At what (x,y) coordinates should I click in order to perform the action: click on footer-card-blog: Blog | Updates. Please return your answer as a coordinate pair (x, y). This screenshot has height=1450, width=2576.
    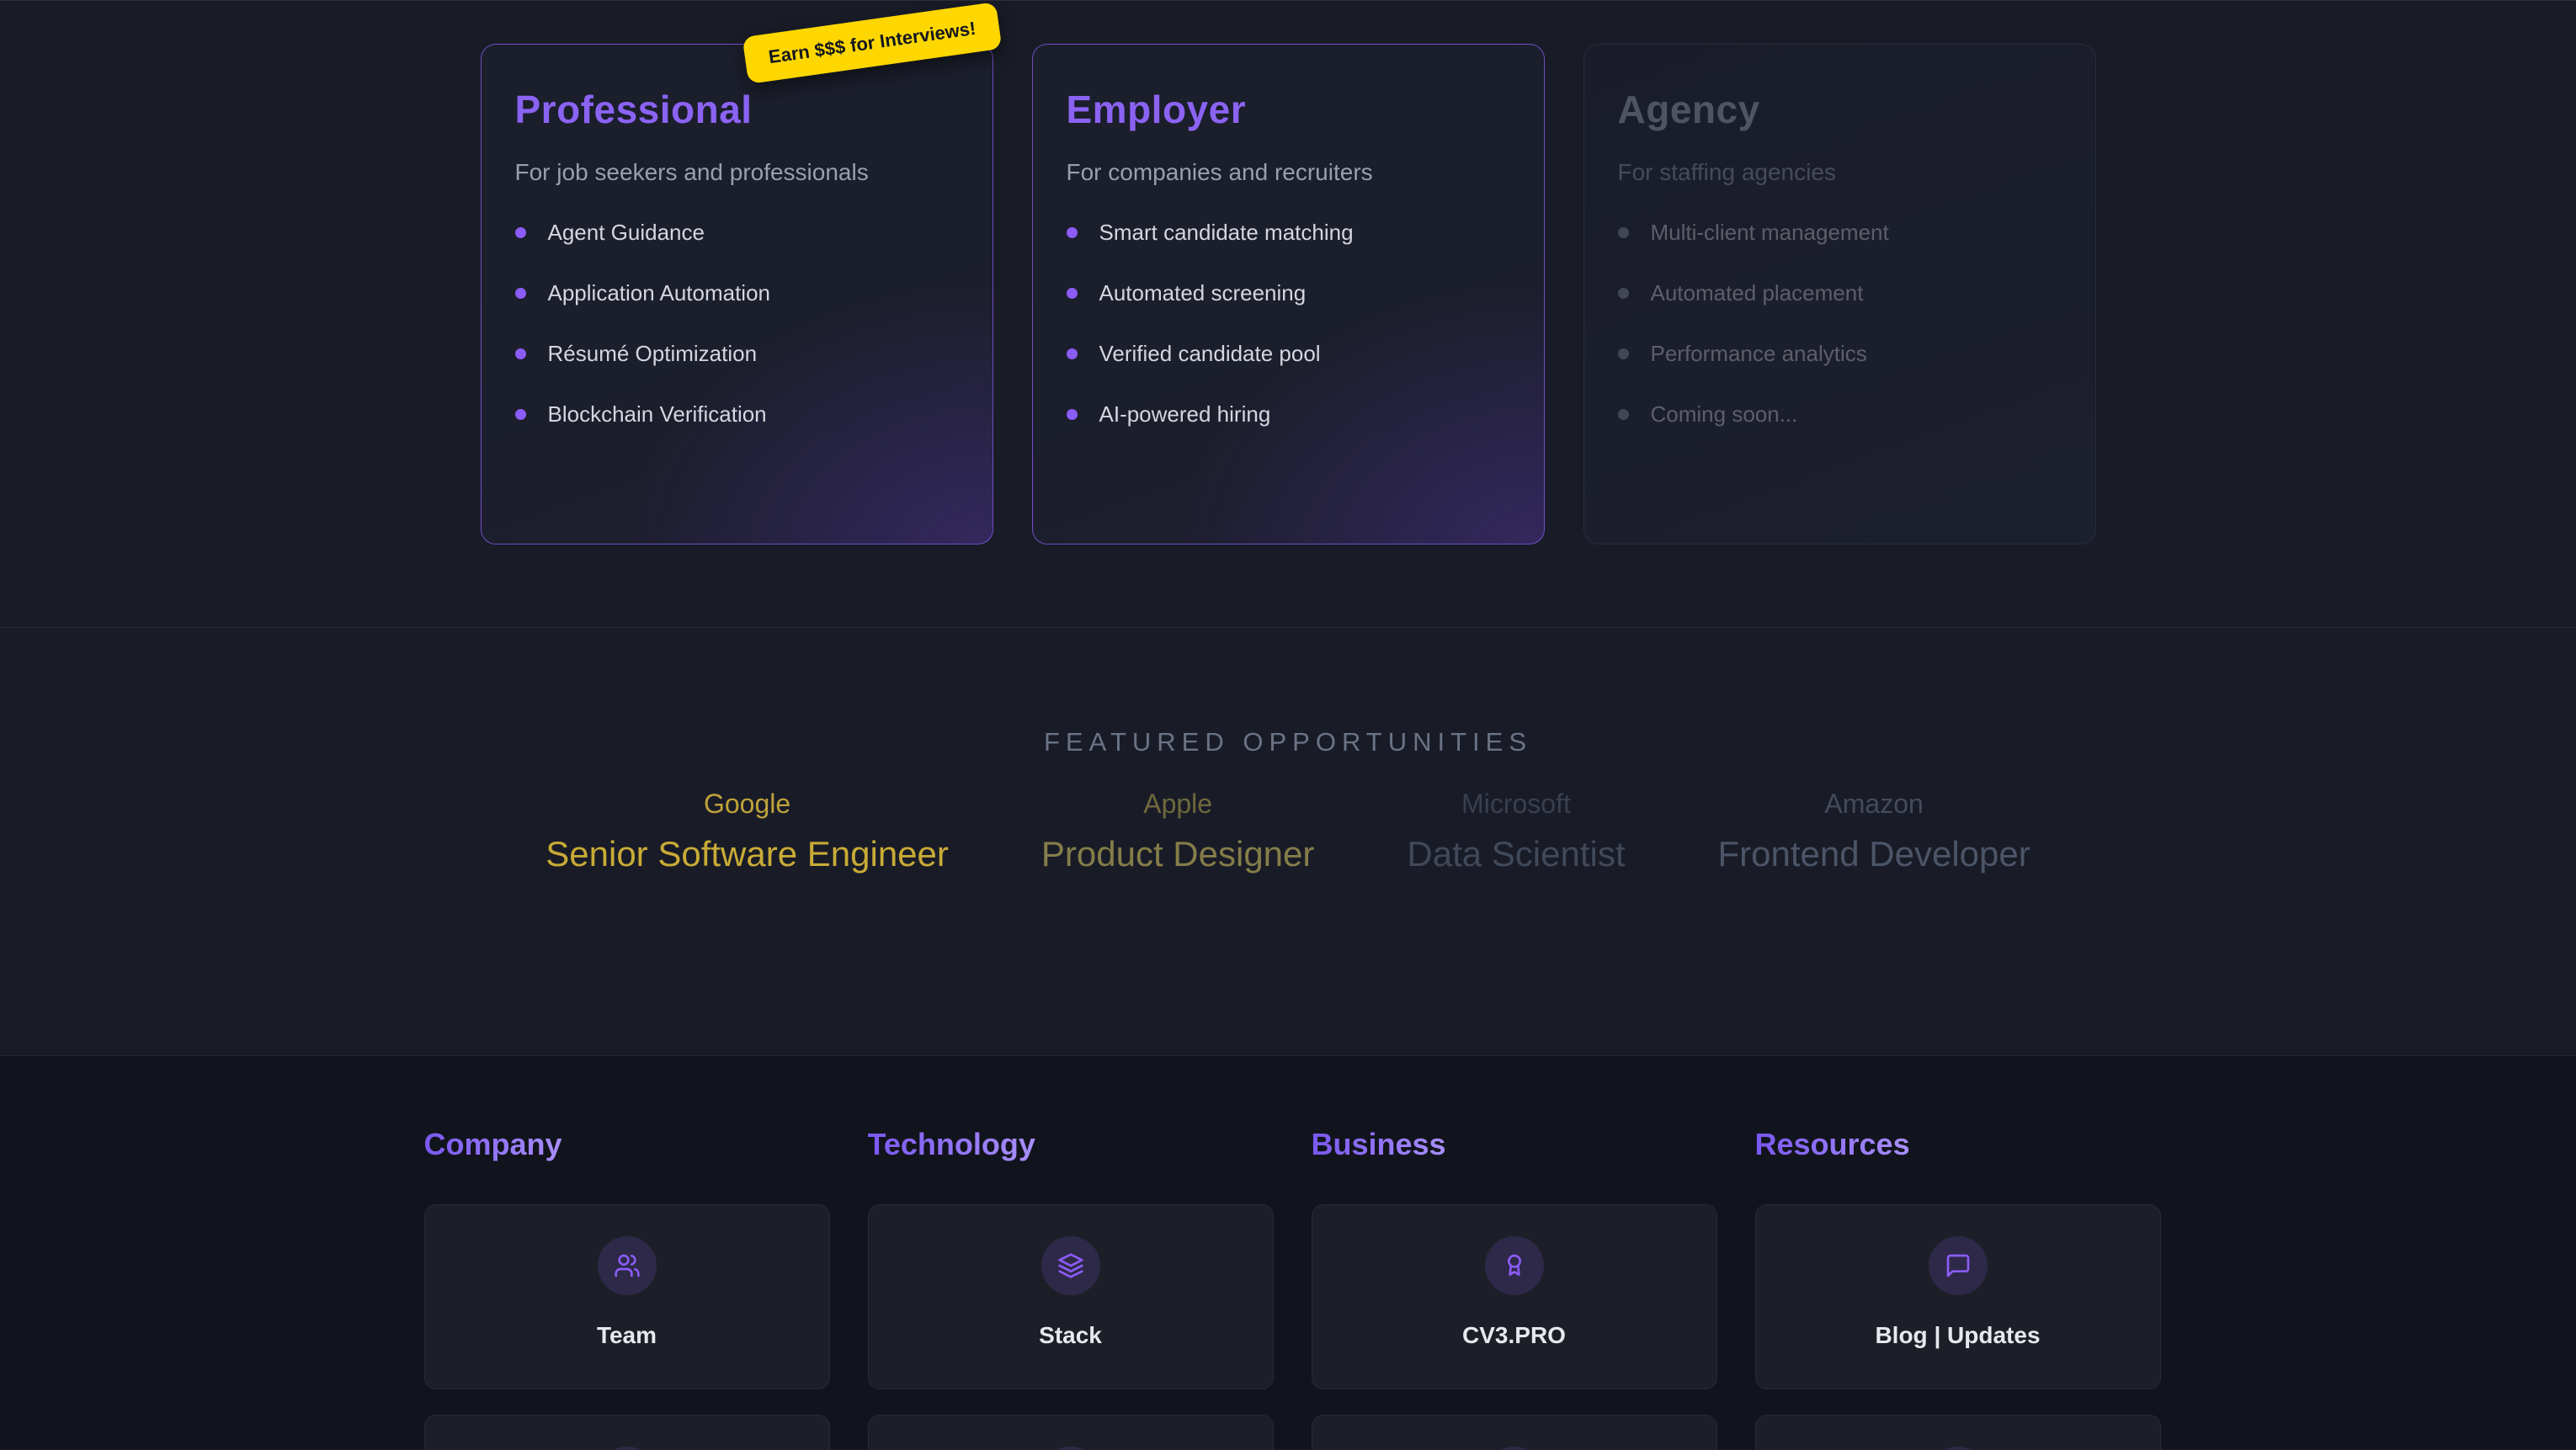
    Looking at the image, I should click on (1958, 1296).